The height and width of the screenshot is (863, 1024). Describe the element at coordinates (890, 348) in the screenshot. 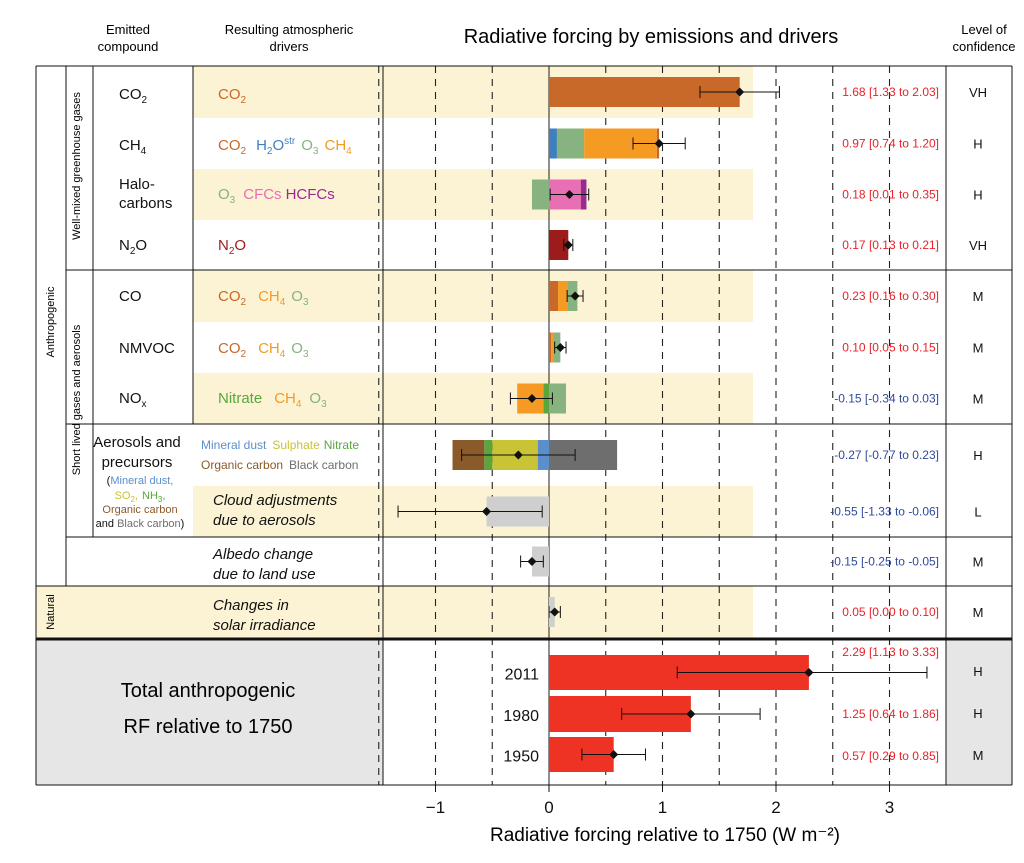

I see `value-label-nmvoc: 0.10 [0.05 to 0.15]` at that location.